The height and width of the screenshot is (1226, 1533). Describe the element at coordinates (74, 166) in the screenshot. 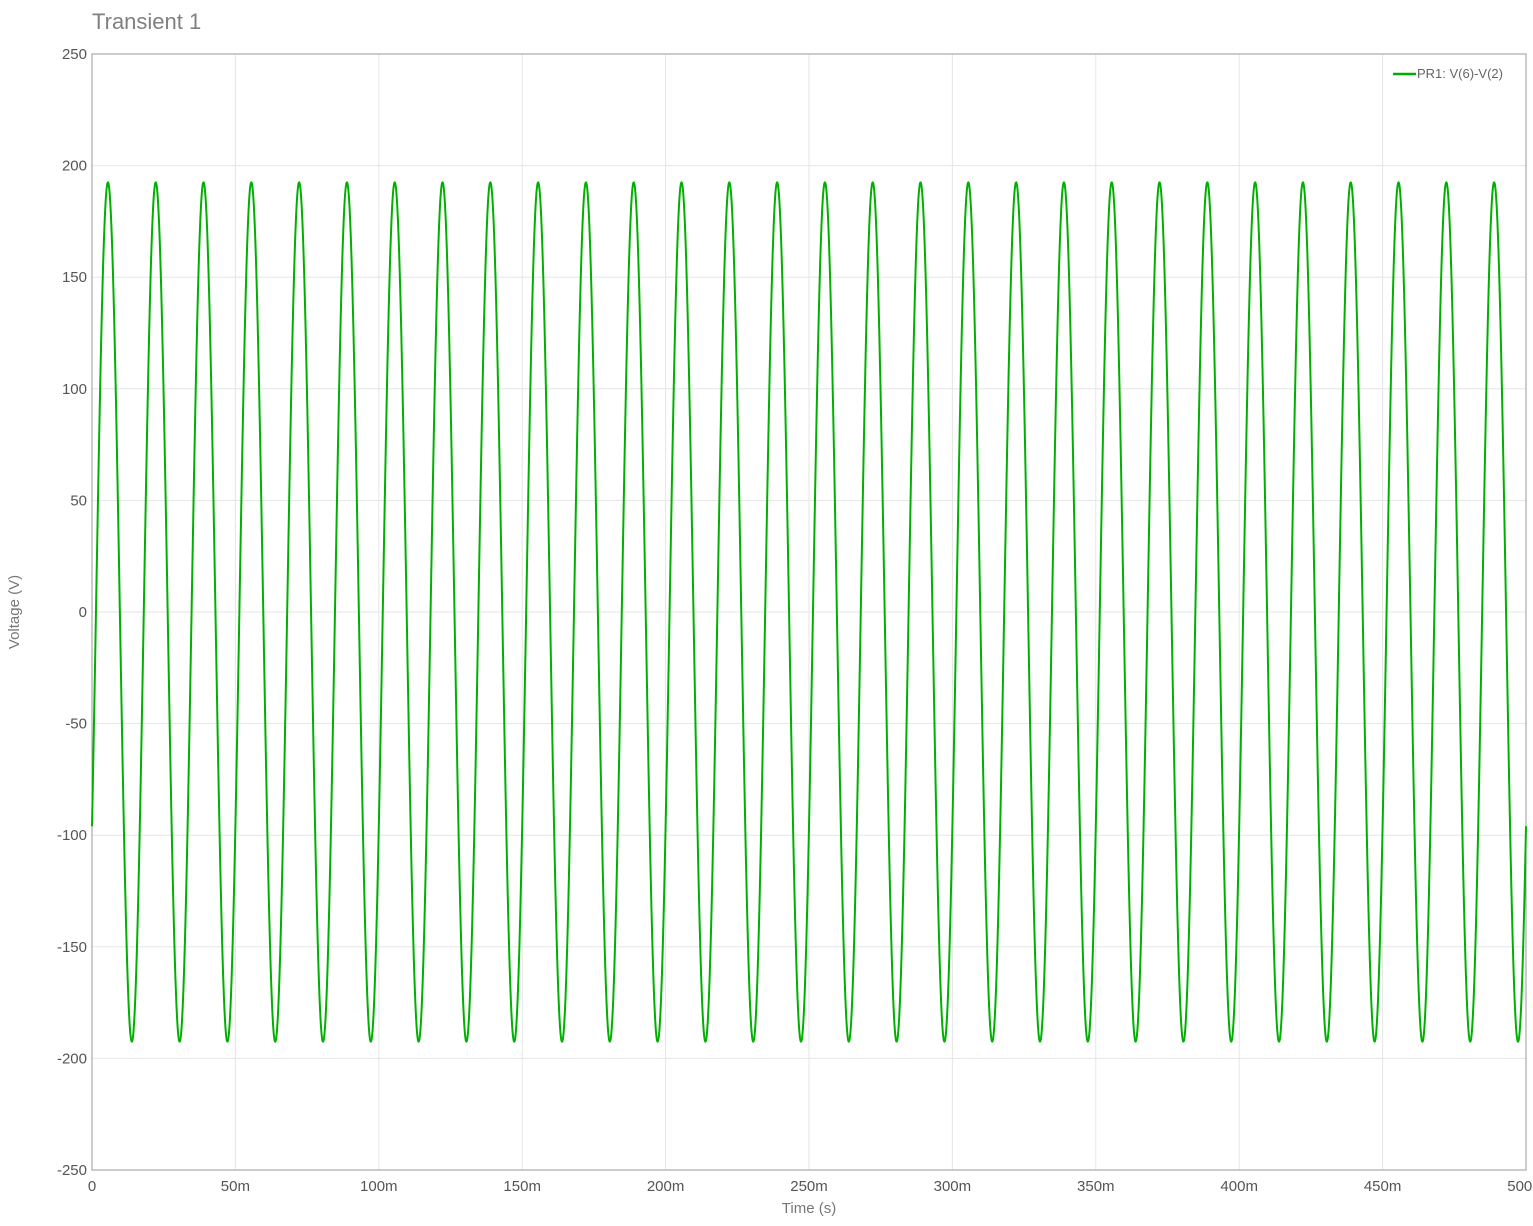

I see `y-tick-label: 200` at that location.